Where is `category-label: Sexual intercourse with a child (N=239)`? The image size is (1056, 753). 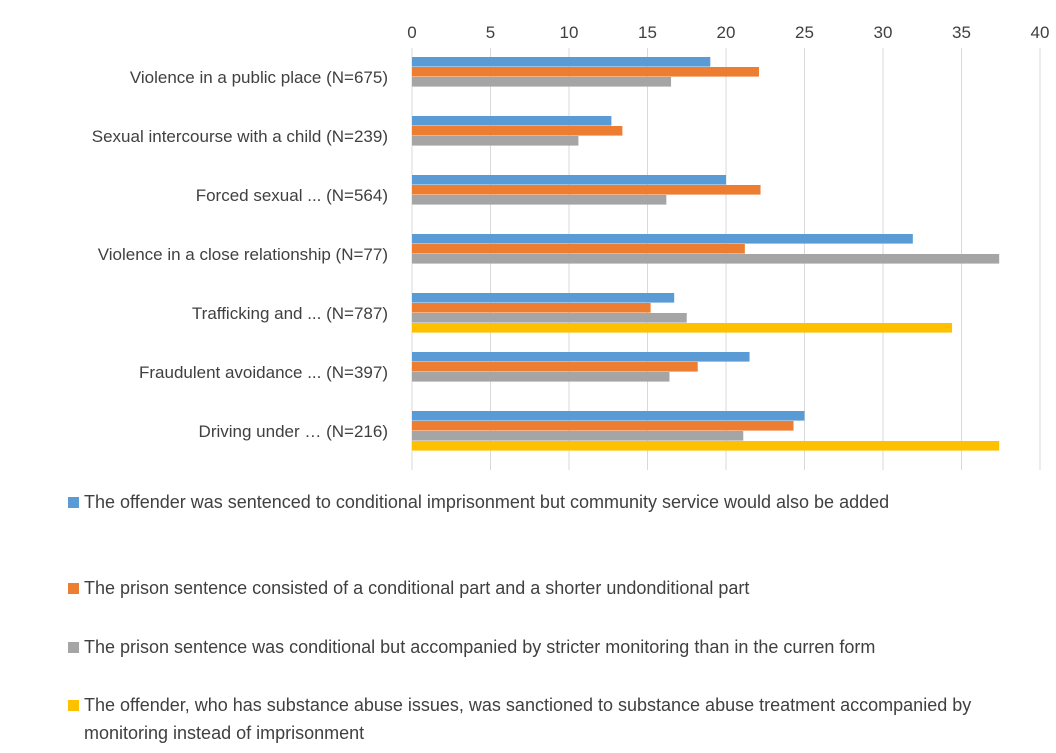
category-label: Sexual intercourse with a child (N=239) is located at coordinates (240, 136).